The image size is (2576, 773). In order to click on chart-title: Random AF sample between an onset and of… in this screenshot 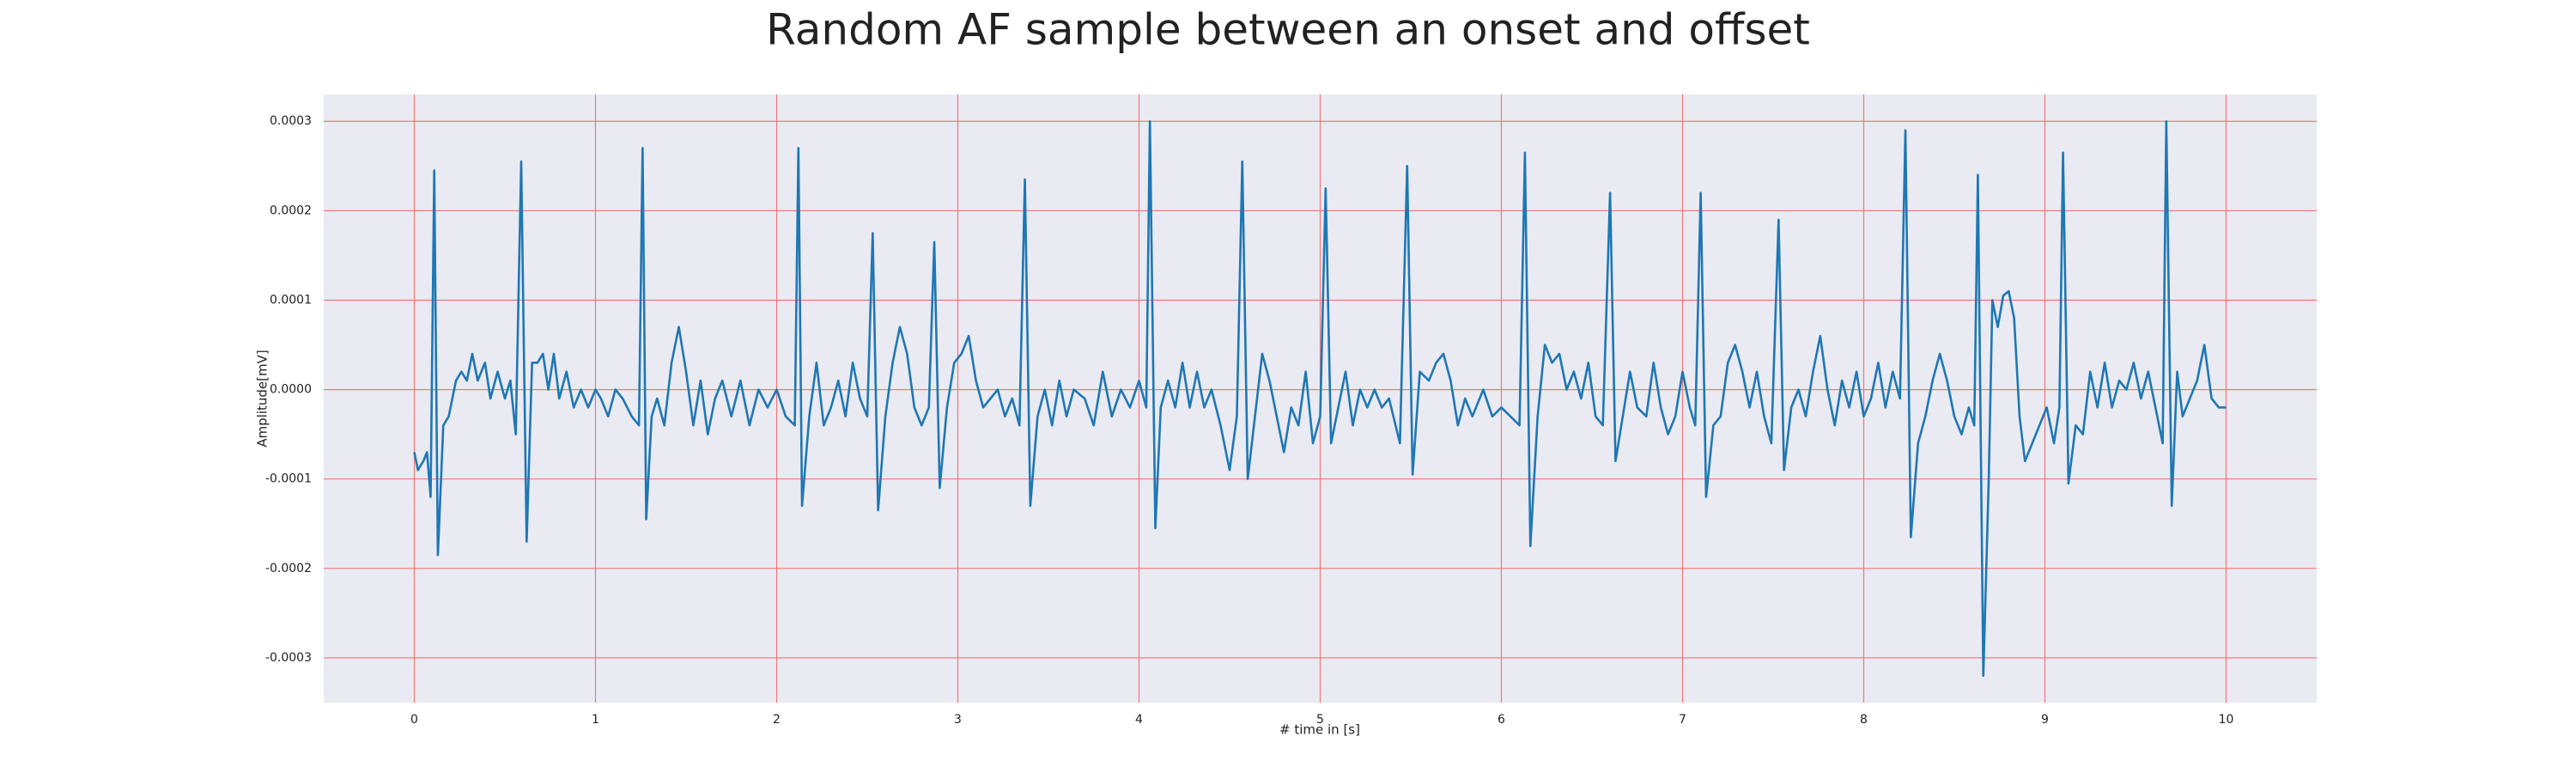, I will do `click(1288, 30)`.